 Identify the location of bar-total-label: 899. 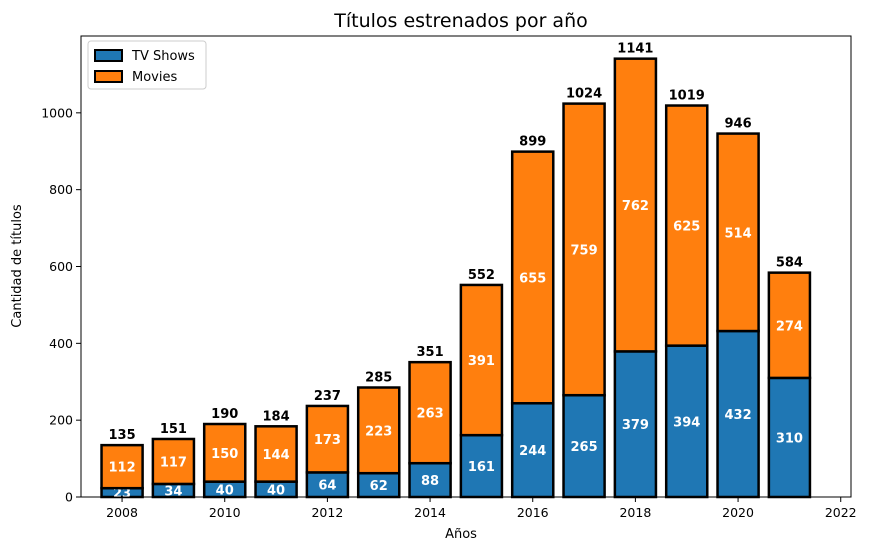
(532, 142).